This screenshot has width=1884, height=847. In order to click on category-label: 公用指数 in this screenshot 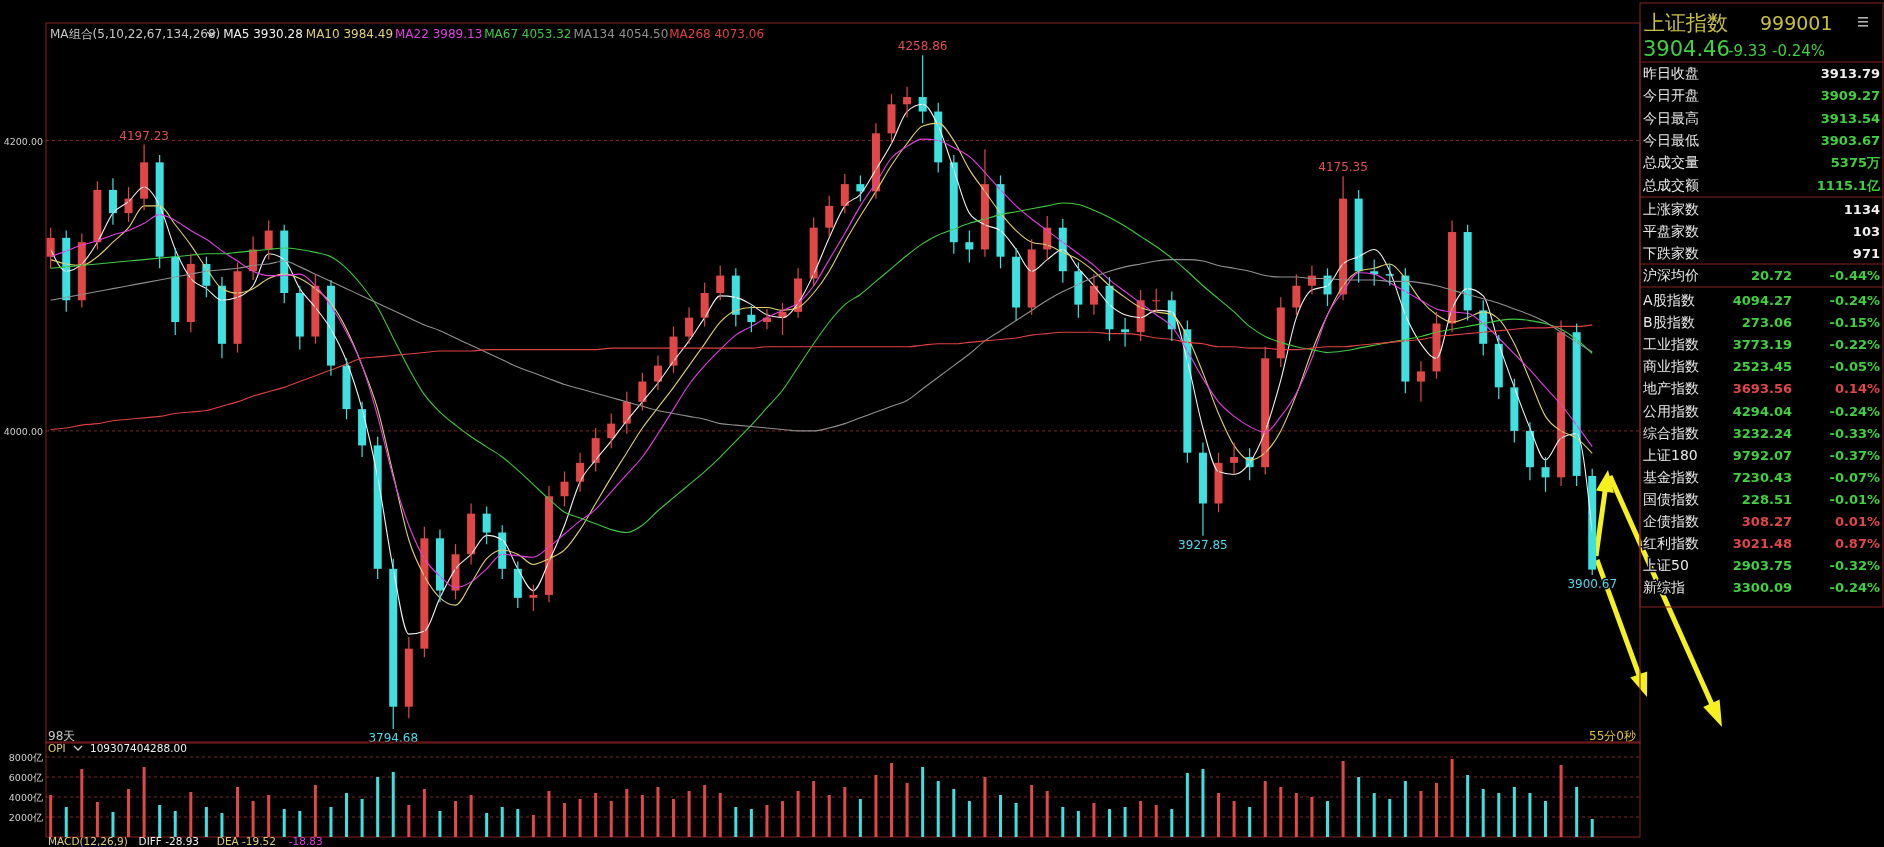, I will do `click(1671, 410)`.